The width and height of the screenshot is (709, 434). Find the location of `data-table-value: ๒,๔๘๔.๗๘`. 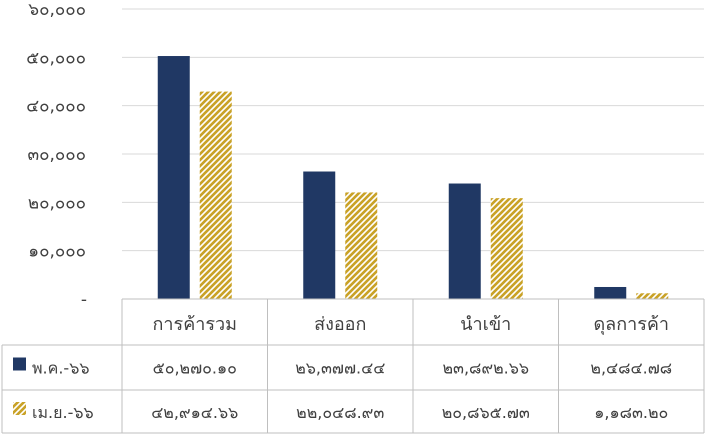

data-table-value: ๒,๔๘๔.๗๘ is located at coordinates (631, 368).